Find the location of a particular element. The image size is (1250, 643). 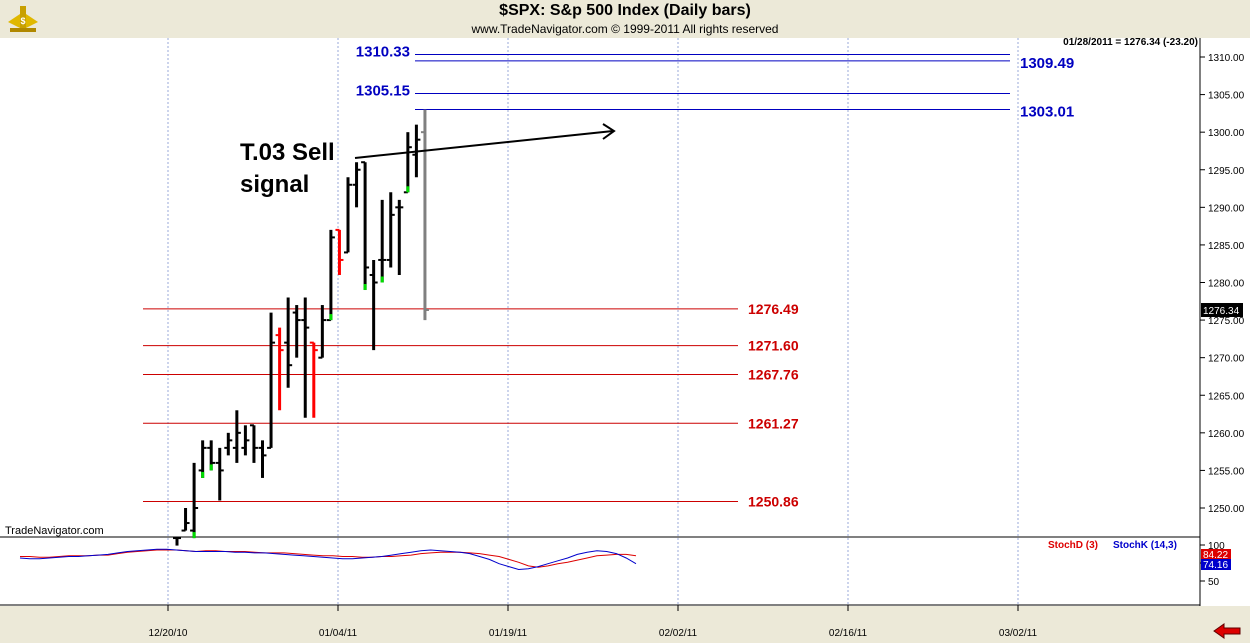

price-tick-label: 1305.00 is located at coordinates (1226, 96).